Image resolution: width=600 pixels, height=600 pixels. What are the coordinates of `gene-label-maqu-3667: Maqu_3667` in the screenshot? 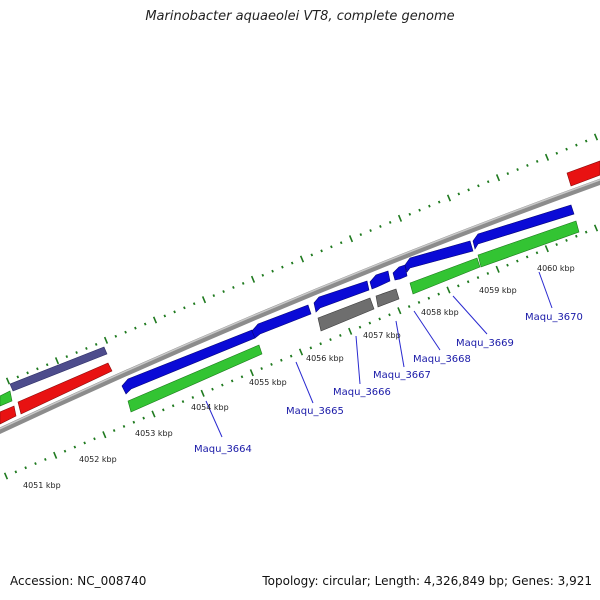 It's located at (402, 375).